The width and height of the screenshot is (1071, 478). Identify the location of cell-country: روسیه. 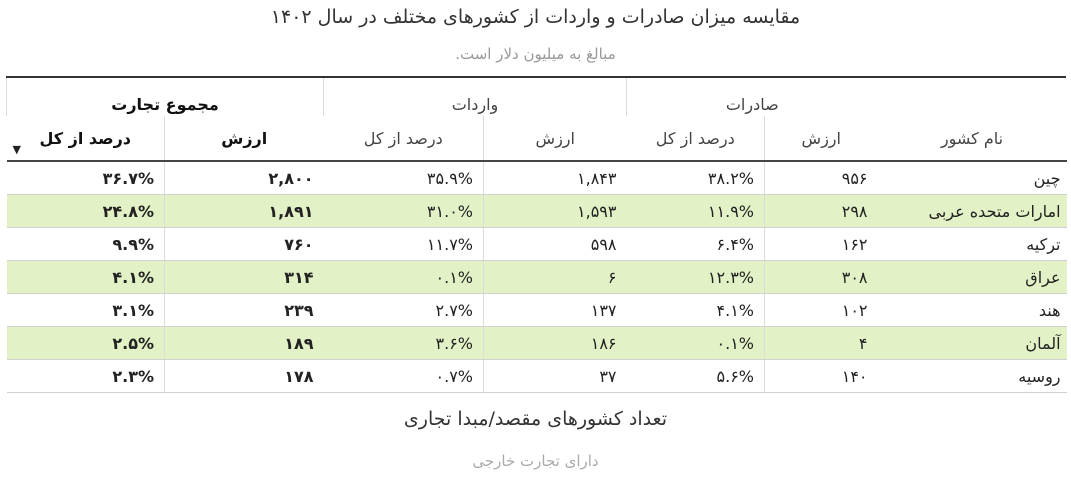
(972, 376).